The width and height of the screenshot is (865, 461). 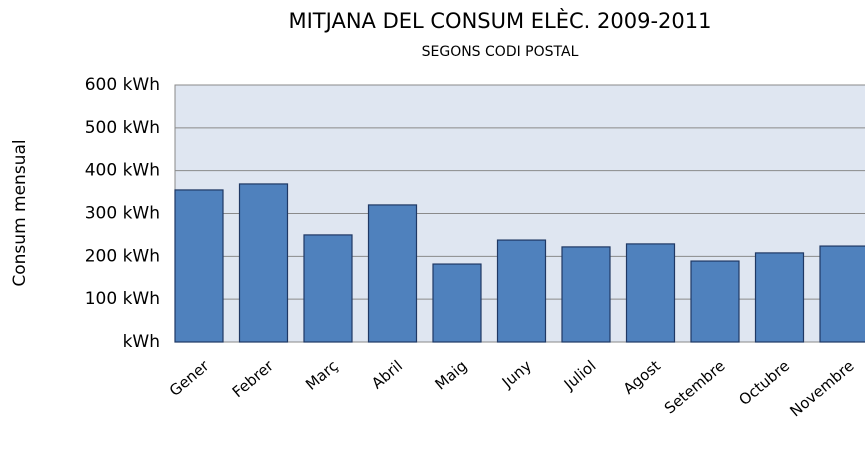 What do you see at coordinates (450, 375) in the screenshot?
I see `x-tick-label: Maig` at bounding box center [450, 375].